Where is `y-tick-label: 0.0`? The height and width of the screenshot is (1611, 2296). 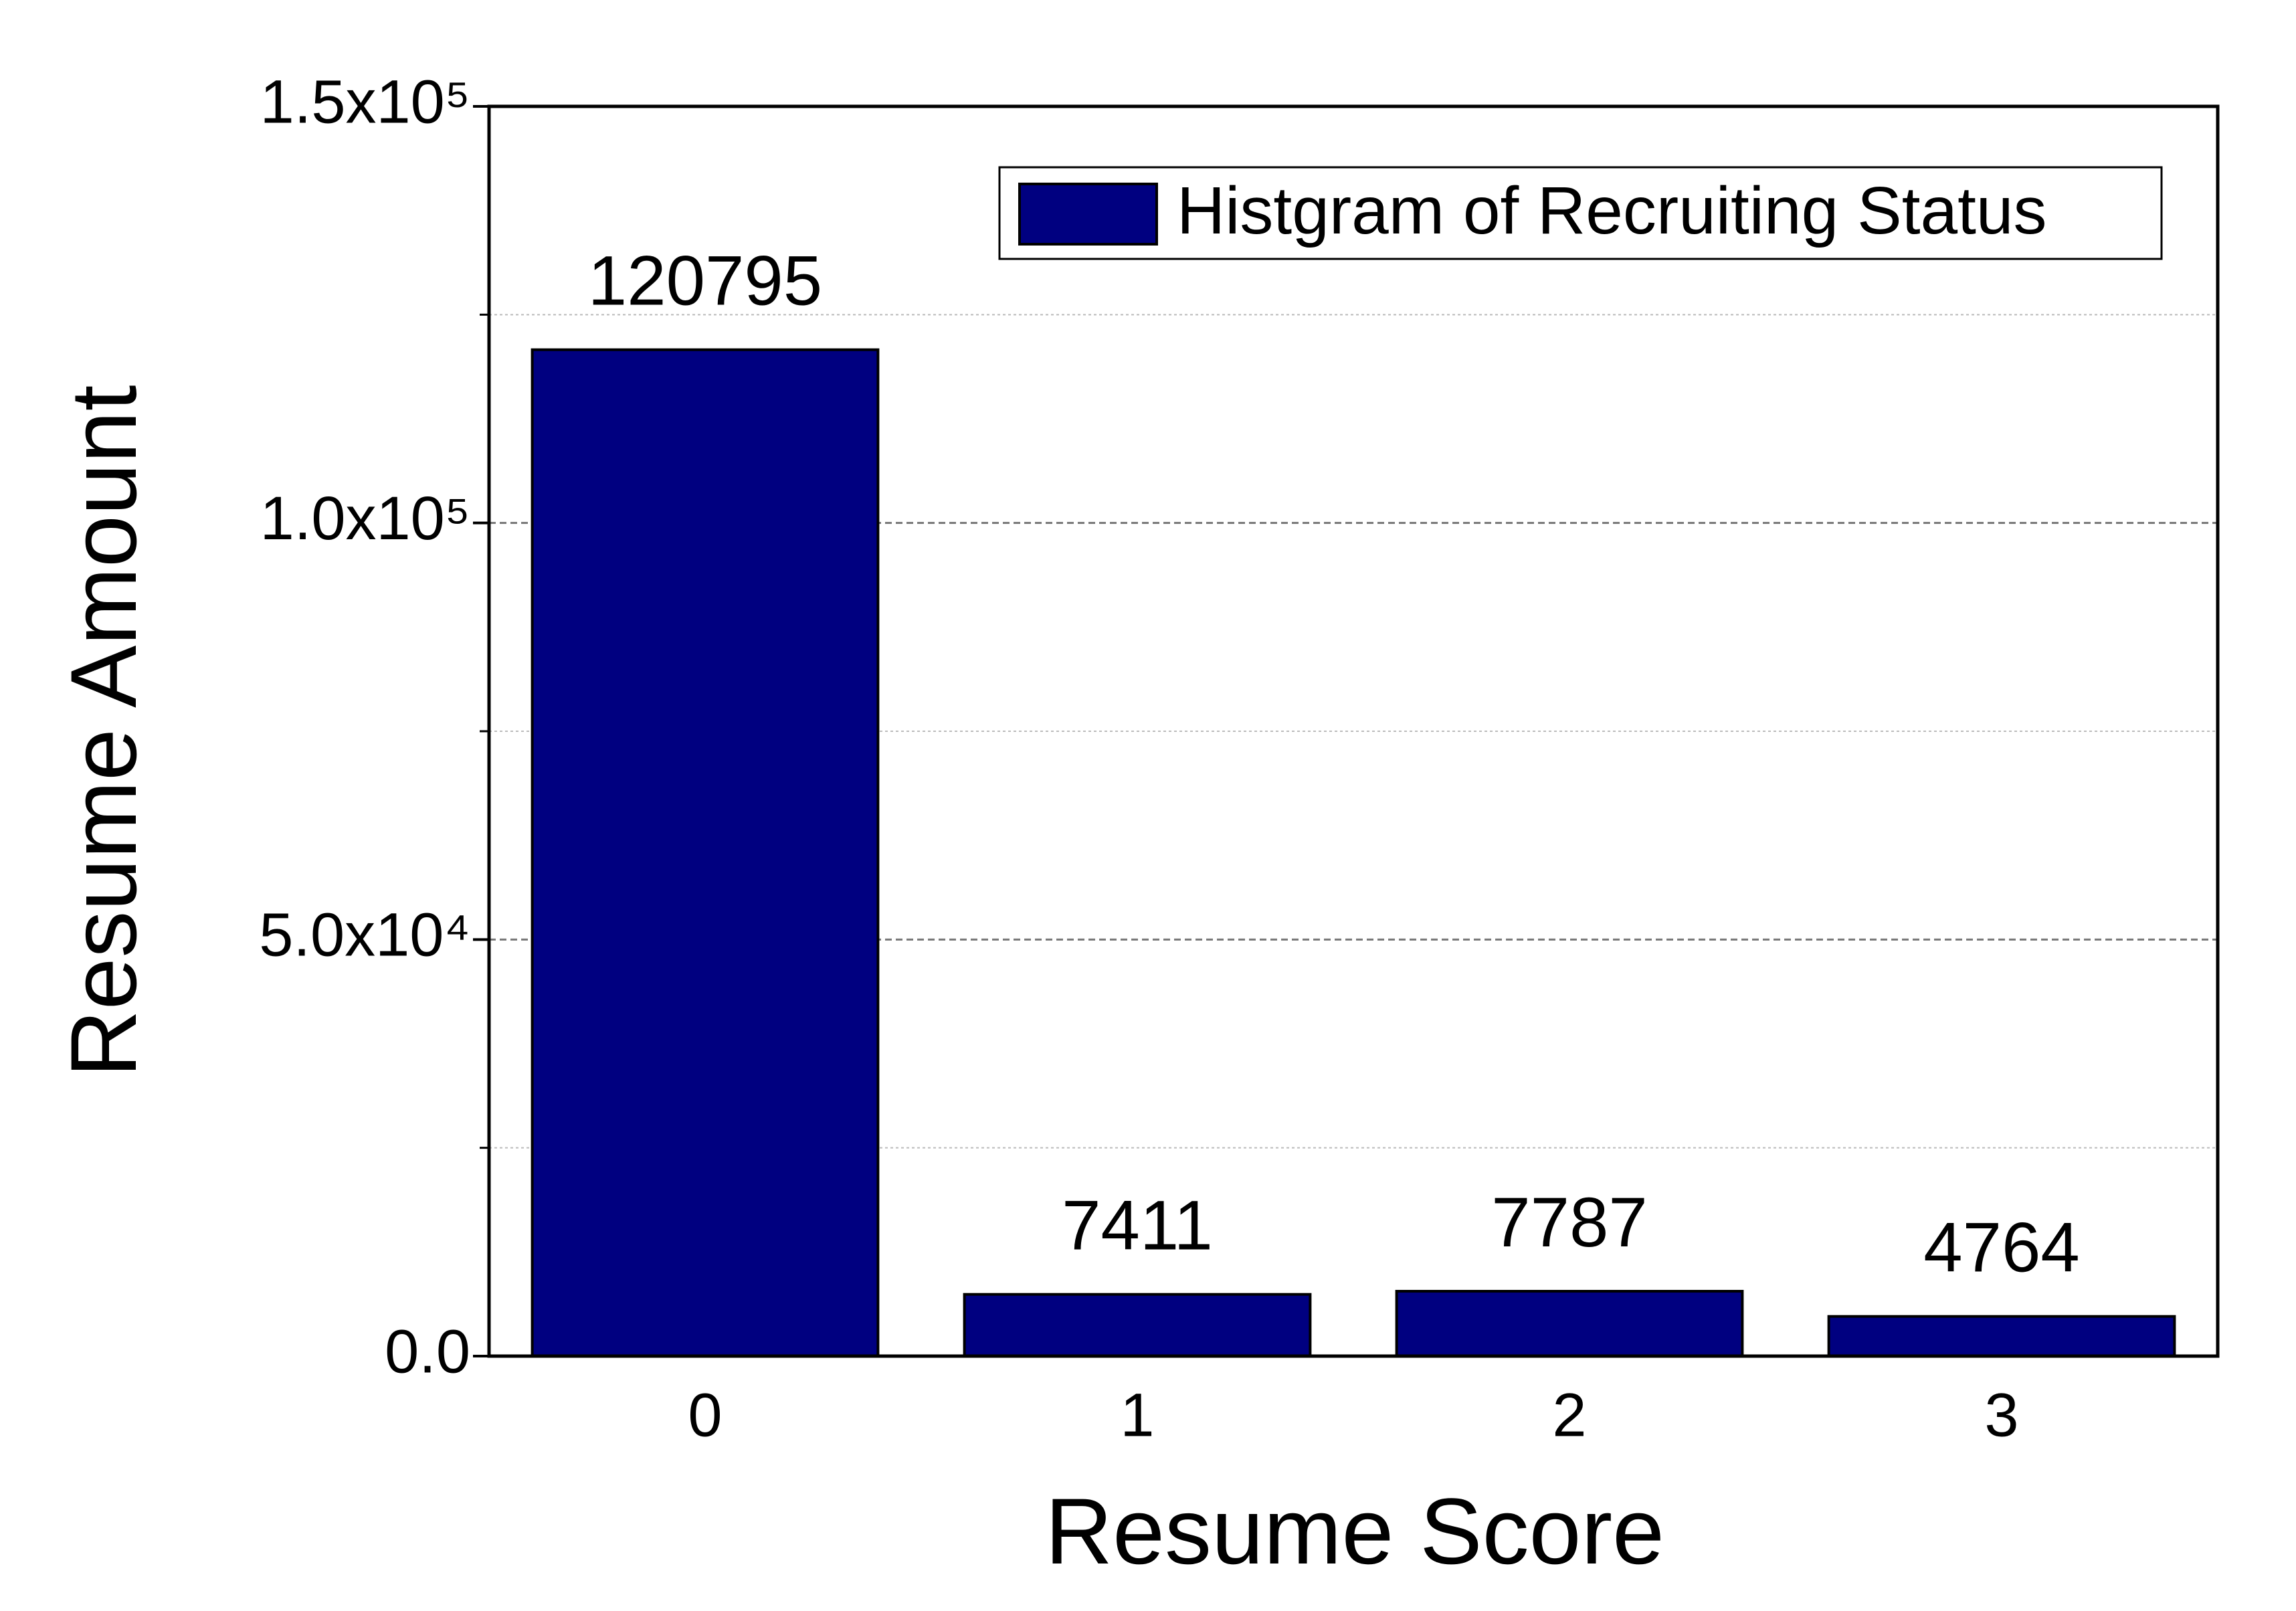 y-tick-label: 0.0 is located at coordinates (427, 1351).